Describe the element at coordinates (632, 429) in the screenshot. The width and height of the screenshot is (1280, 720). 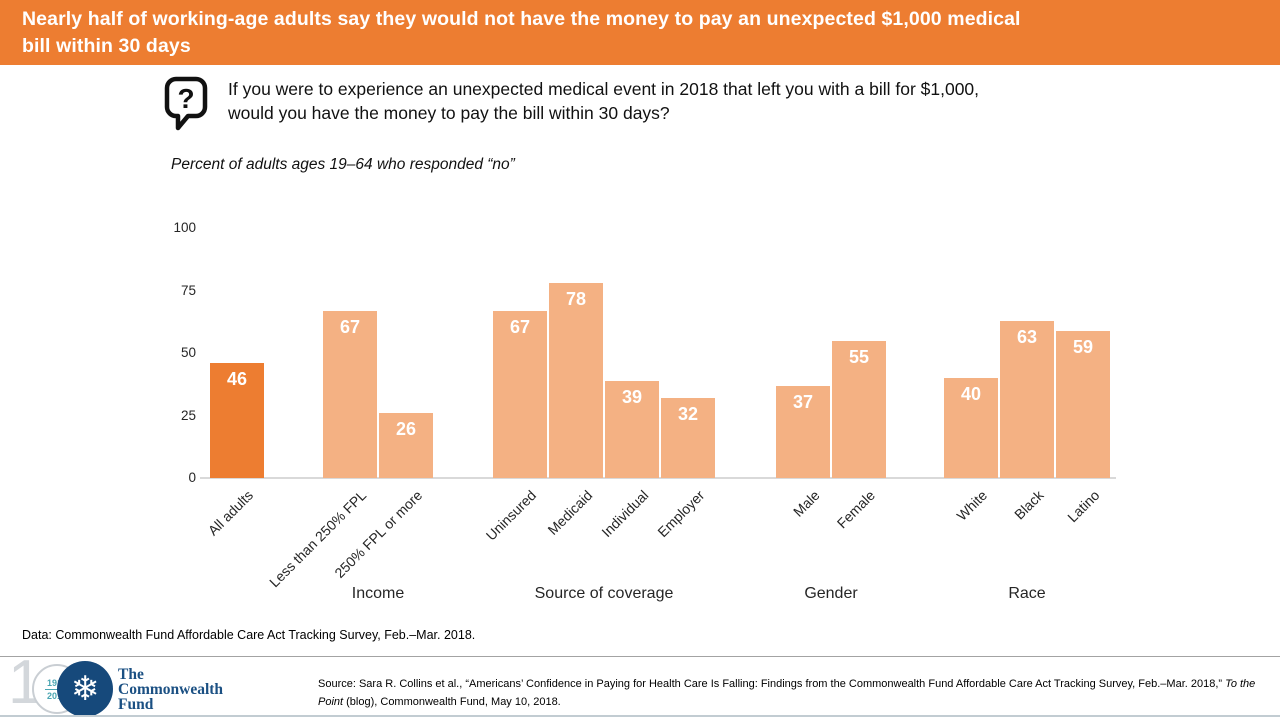
I see `bar-individual: 39` at that location.